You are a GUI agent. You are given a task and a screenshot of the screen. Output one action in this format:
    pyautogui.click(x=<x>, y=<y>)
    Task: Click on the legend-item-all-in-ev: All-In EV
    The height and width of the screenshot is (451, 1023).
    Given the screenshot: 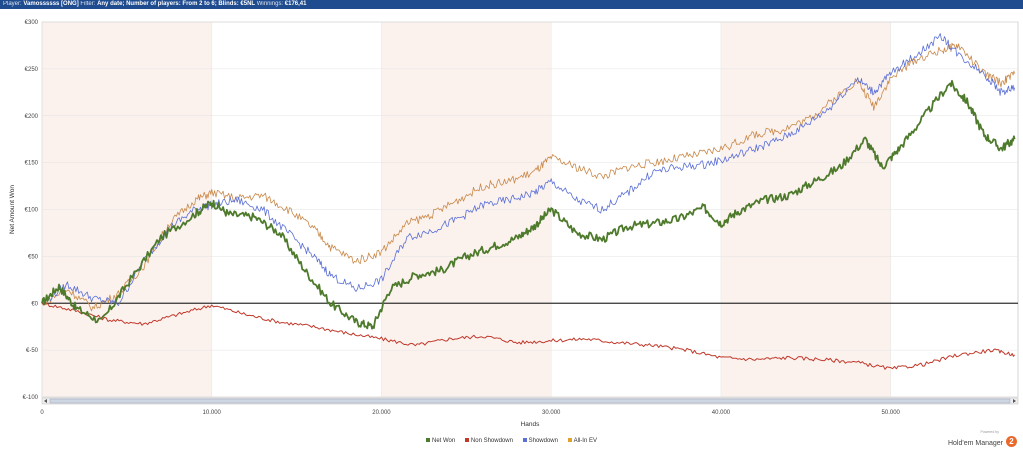 What is the action you would take?
    pyautogui.click(x=582, y=441)
    